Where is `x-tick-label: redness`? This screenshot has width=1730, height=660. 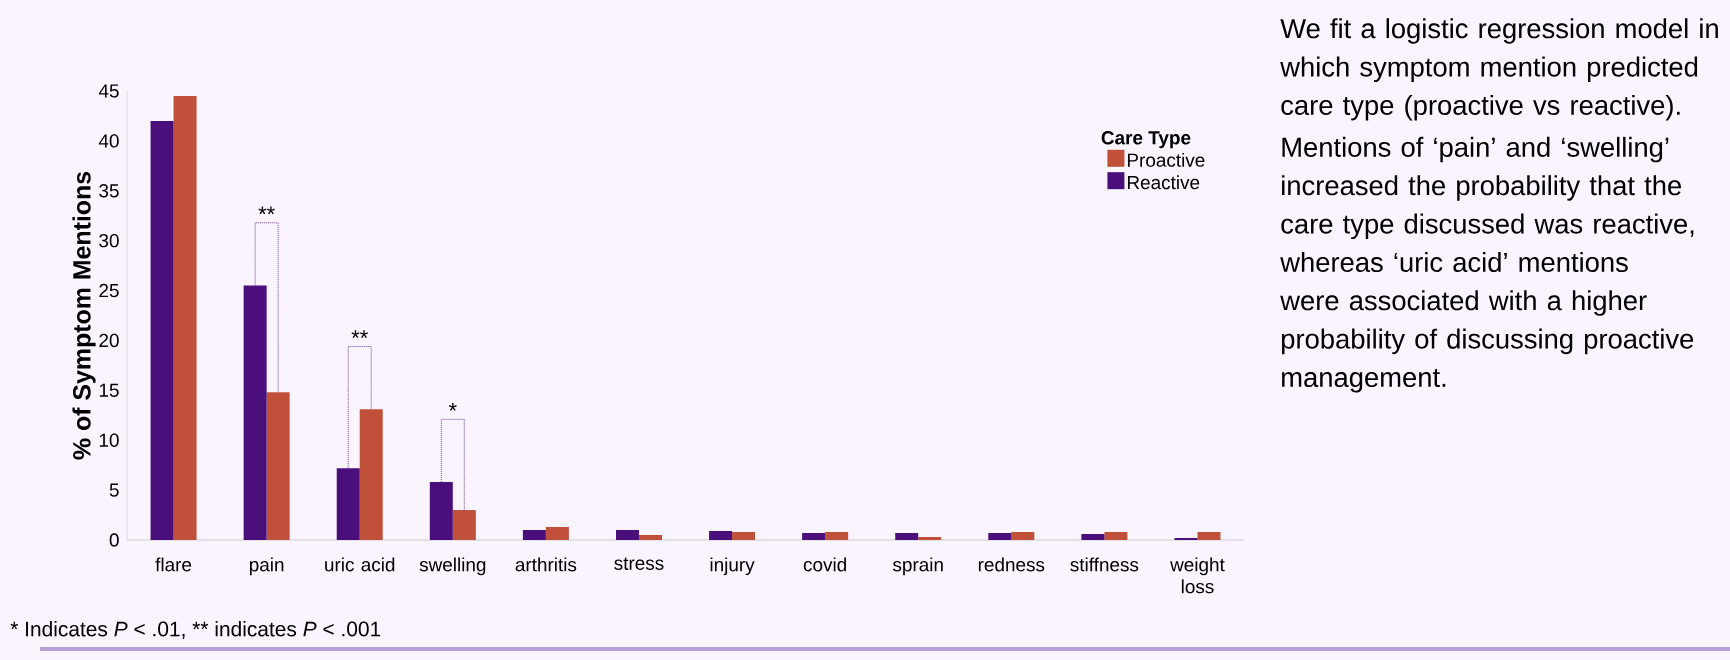
x-tick-label: redness is located at coordinates (1011, 564).